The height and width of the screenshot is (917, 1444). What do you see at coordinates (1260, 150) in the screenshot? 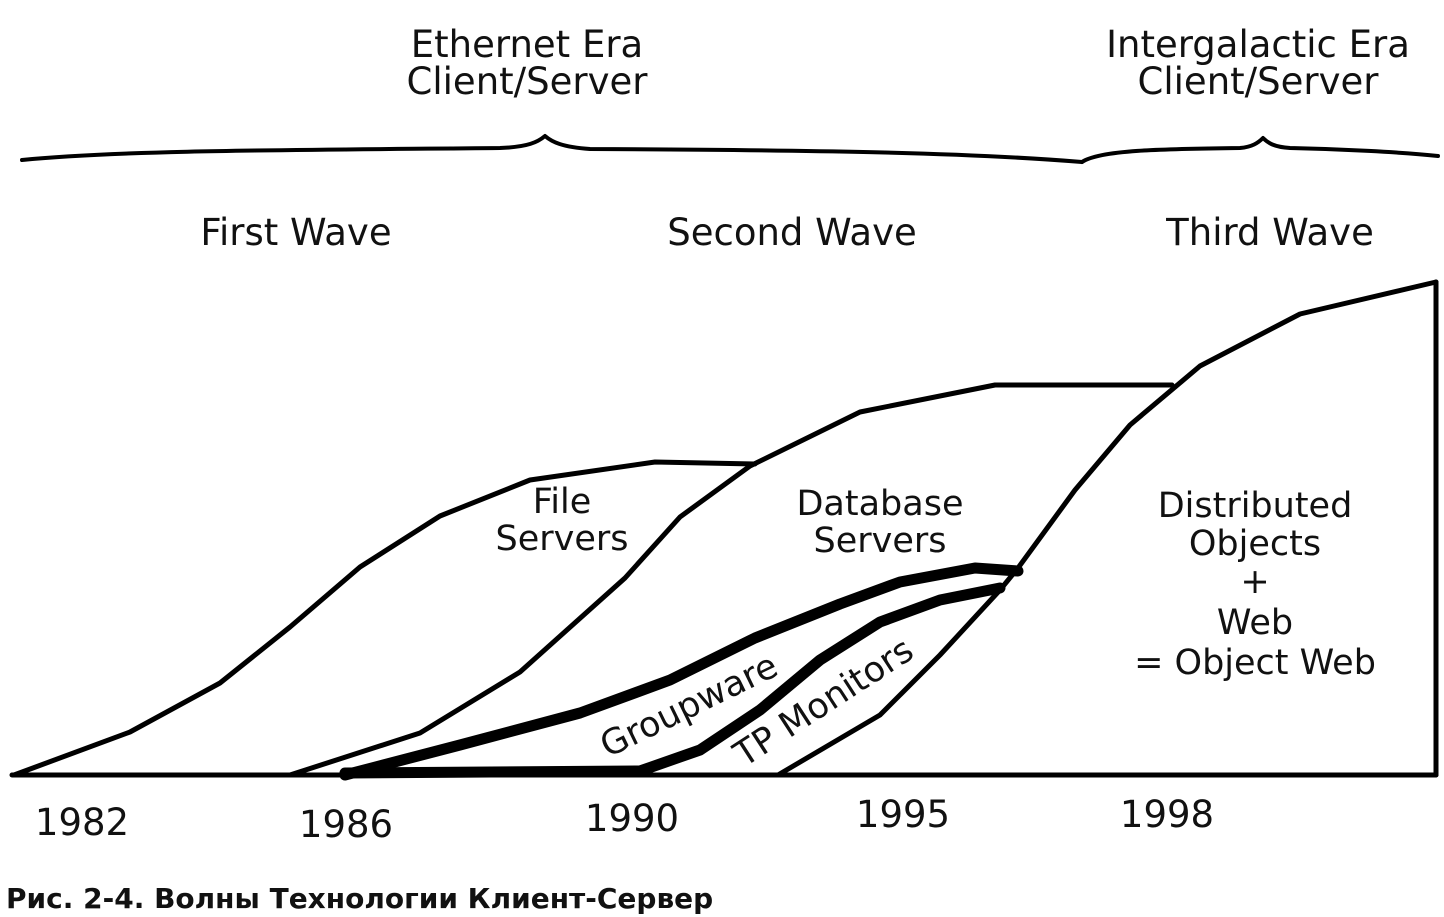
I see `era-brace-intergalactic` at bounding box center [1260, 150].